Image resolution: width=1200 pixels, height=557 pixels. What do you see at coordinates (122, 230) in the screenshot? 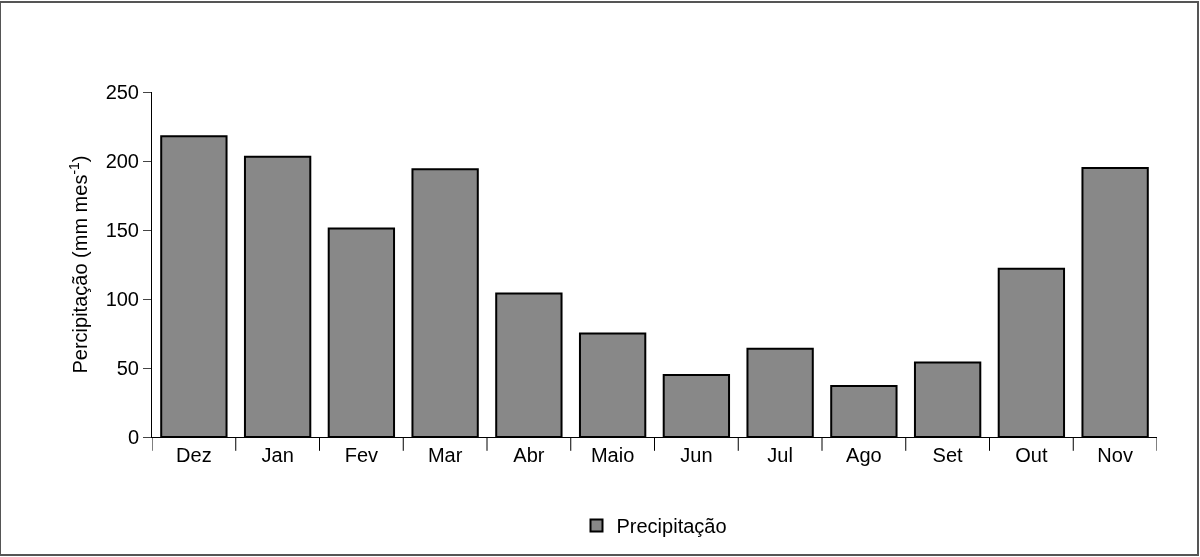
I see `y-tick-label: 150` at bounding box center [122, 230].